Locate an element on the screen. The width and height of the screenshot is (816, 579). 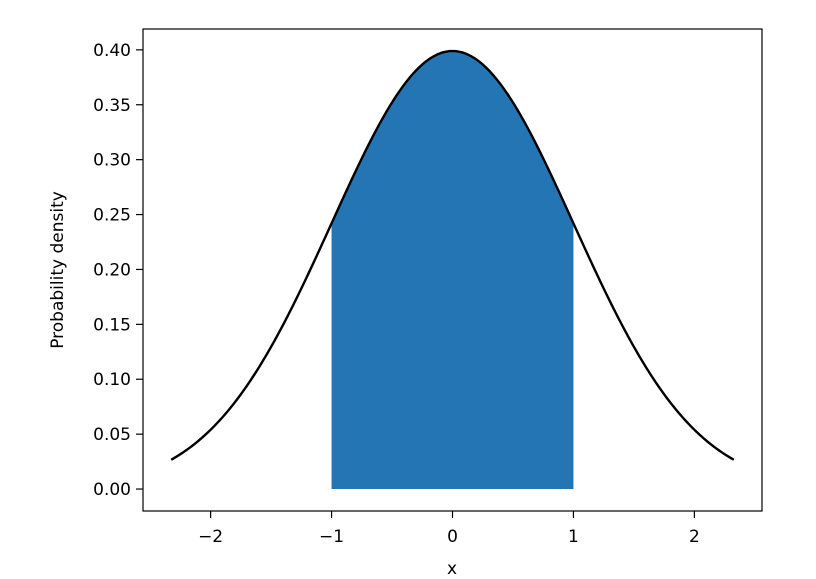
x-tick-label: 0 is located at coordinates (452, 537).